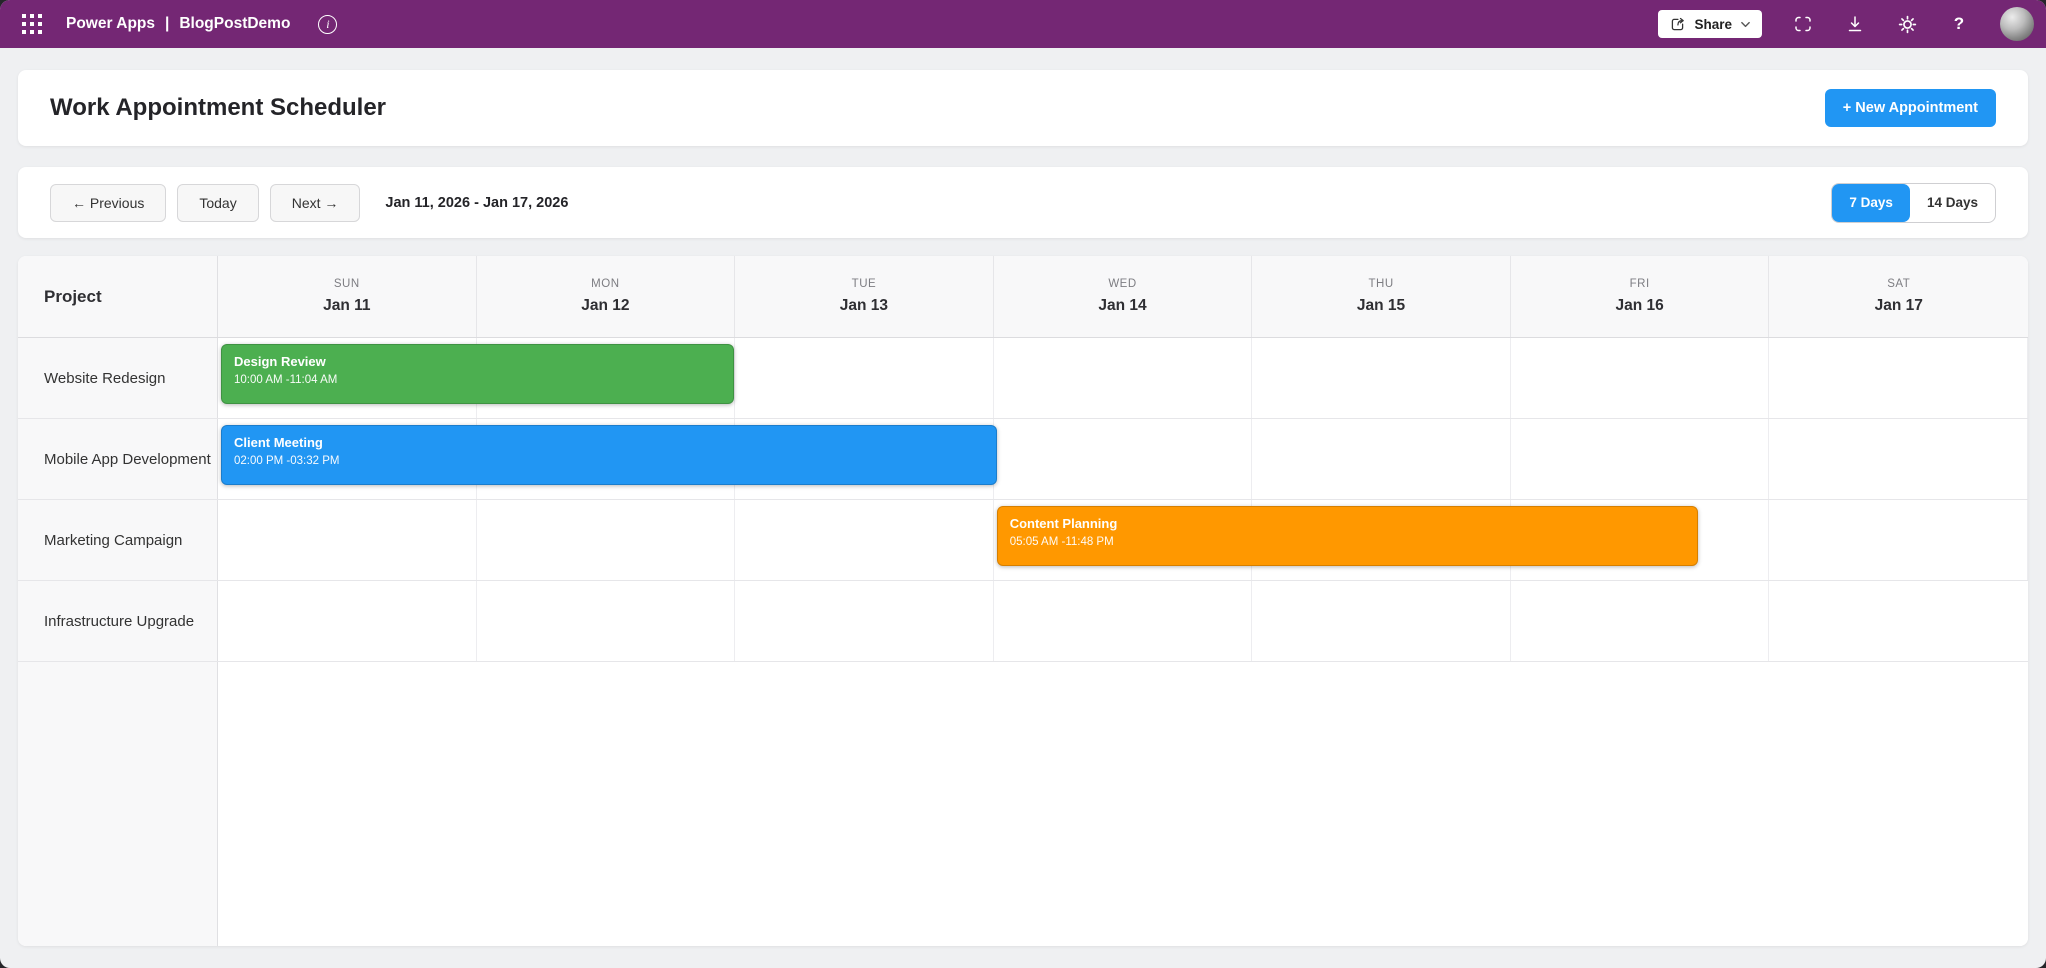 The image size is (2046, 968). What do you see at coordinates (1871, 202) in the screenshot?
I see `view-7-days-button: 7 Days` at bounding box center [1871, 202].